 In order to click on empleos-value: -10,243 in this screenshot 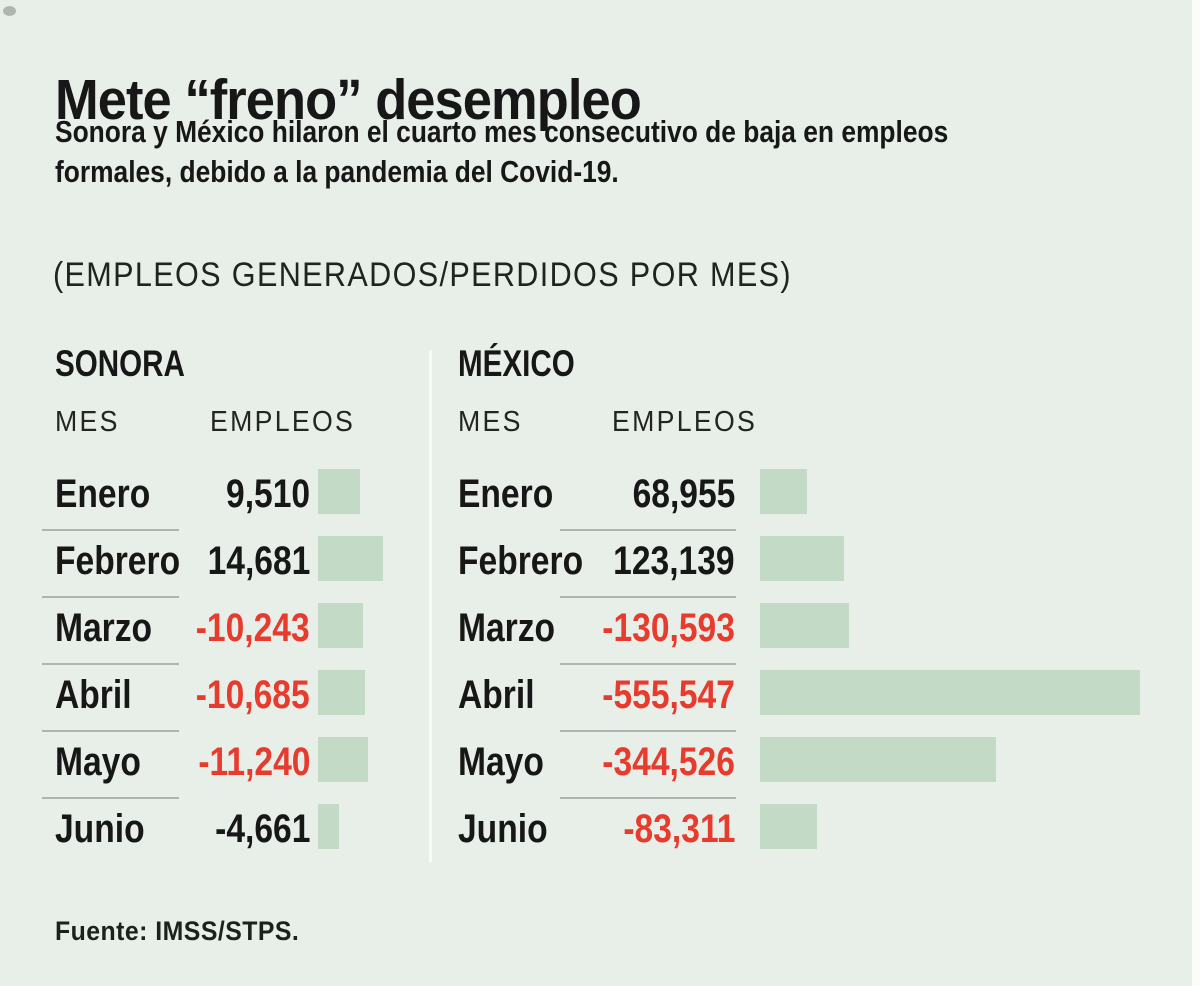, I will do `click(253, 628)`.